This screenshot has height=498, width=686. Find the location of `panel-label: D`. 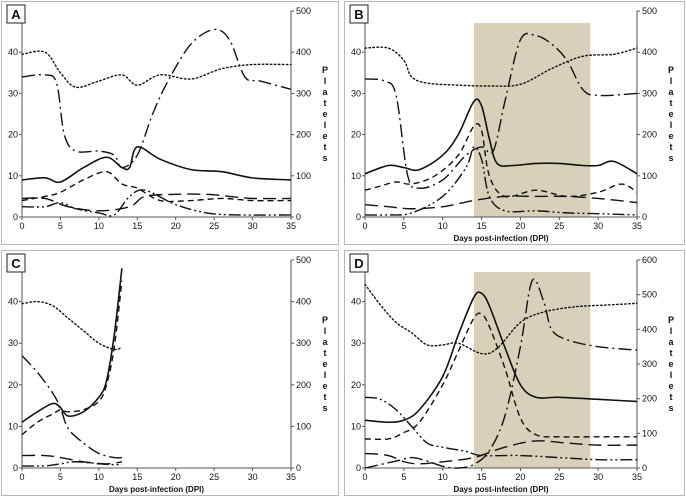

panel-label: D is located at coordinates (358, 263).